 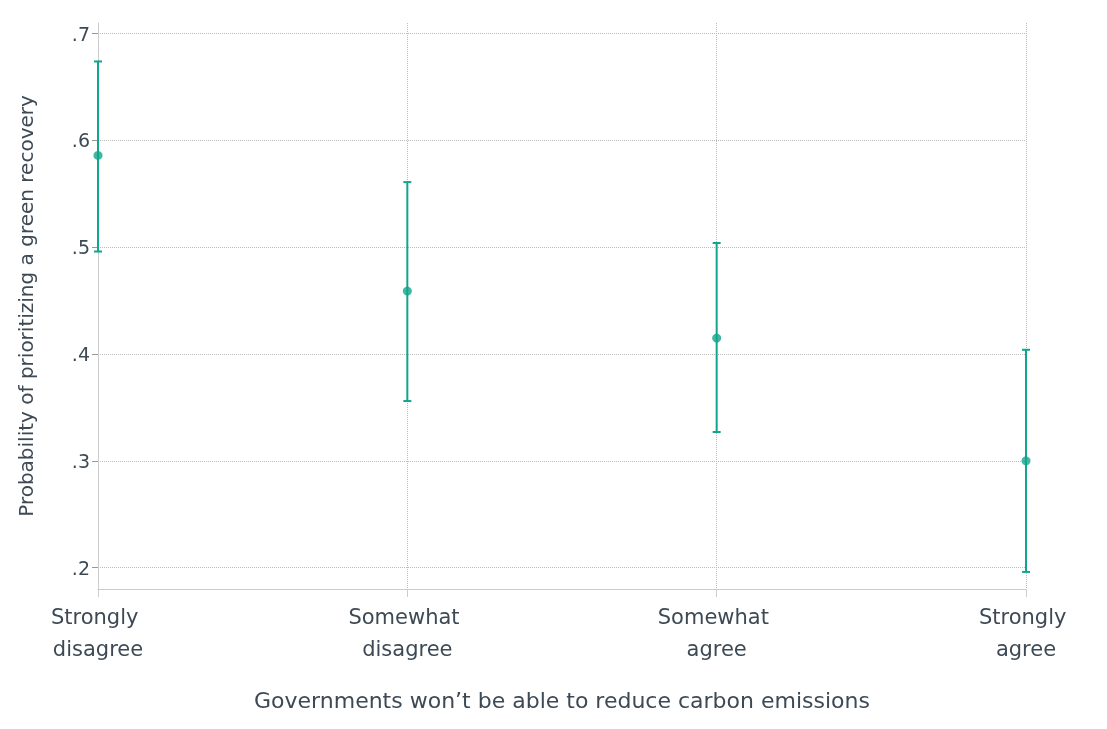 I want to click on x-tick-label: Somewhat agree, so click(x=716, y=633).